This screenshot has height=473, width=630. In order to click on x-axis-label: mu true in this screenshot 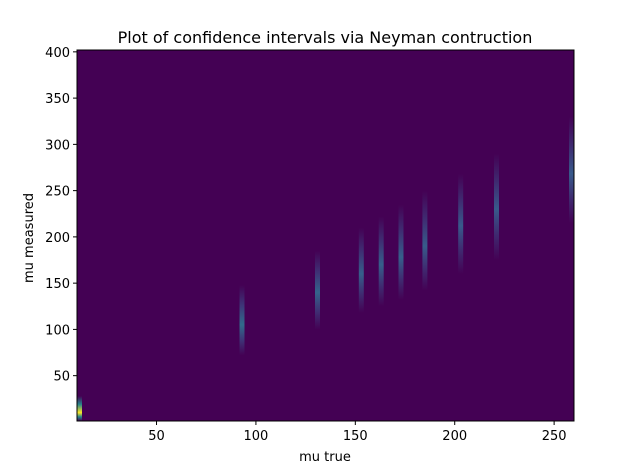, I will do `click(325, 457)`.